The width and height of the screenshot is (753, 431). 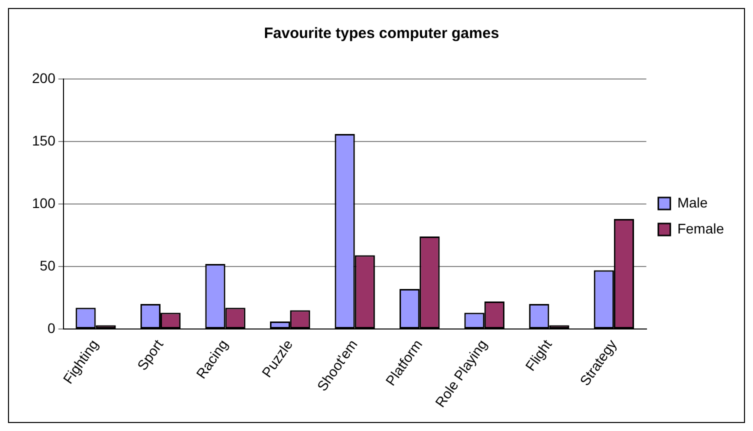 I want to click on y-tick-label: 0, so click(x=52, y=328).